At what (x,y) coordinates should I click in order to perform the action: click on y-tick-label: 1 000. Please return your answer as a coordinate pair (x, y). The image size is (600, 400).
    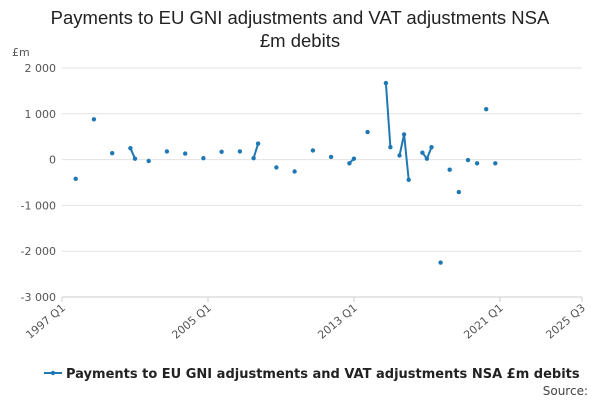
    Looking at the image, I should click on (41, 114).